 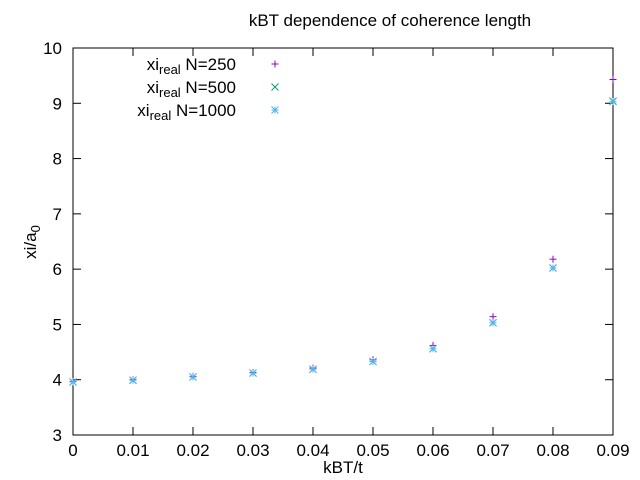 I want to click on y-axis-label-main: xi/a, so click(x=30, y=245).